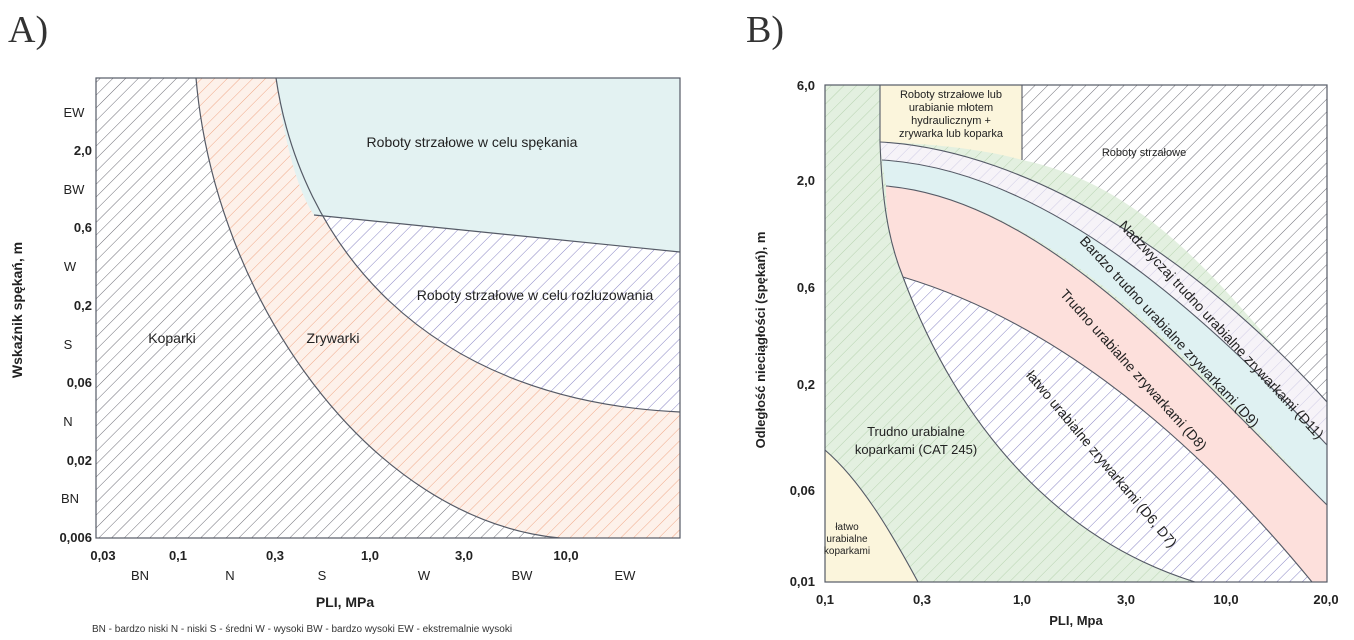 The width and height of the screenshot is (1354, 640). I want to click on y-tick: 0,01, so click(802, 581).